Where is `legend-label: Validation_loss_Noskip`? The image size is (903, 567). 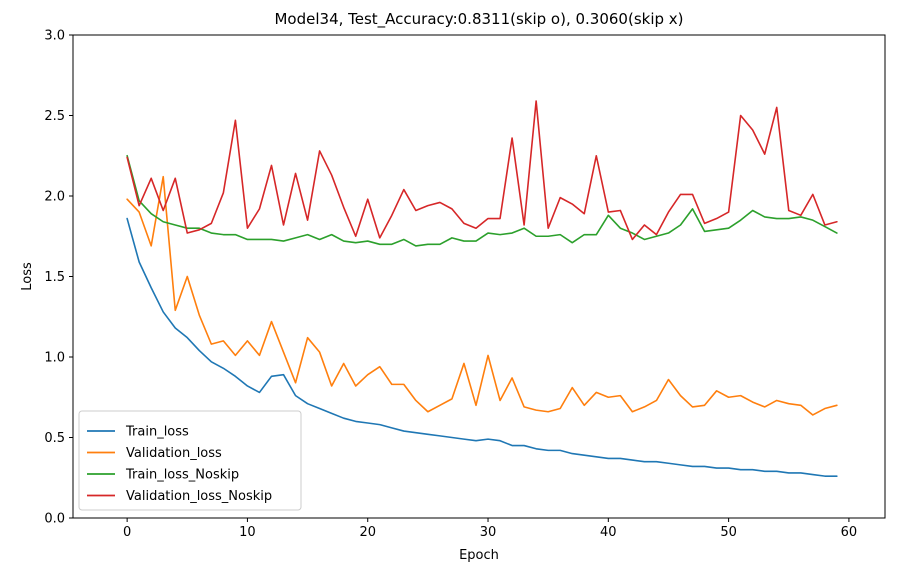 legend-label: Validation_loss_Noskip is located at coordinates (199, 496).